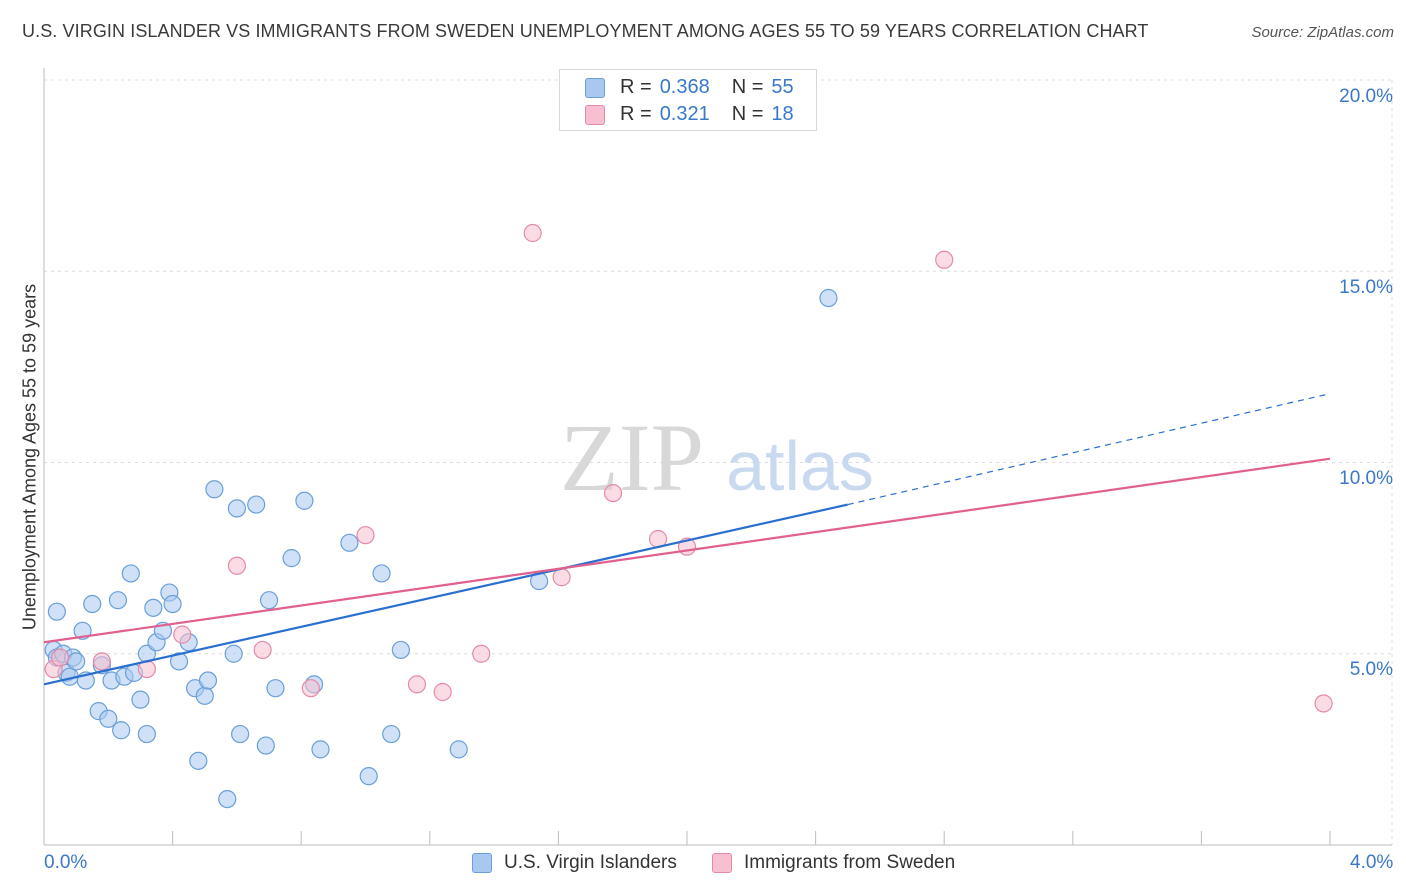 This screenshot has width=1406, height=892. I want to click on trend-line-virgin-islanders, so click(445, 594).